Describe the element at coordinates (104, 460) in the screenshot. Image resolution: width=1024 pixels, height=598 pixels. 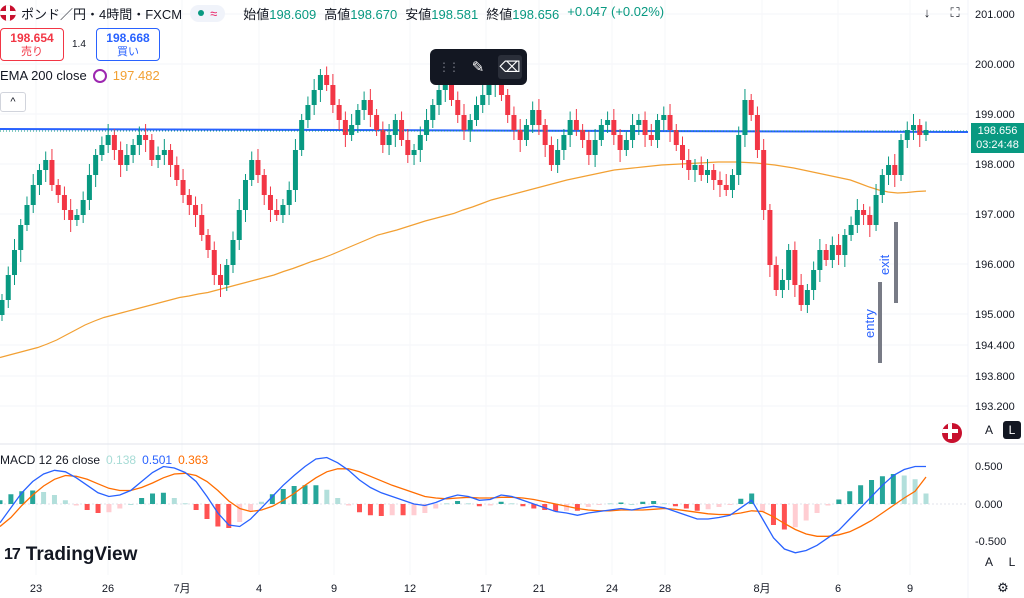
I see `macd-legend: MACD 12 26 close 0.138 0.501 0.363` at that location.